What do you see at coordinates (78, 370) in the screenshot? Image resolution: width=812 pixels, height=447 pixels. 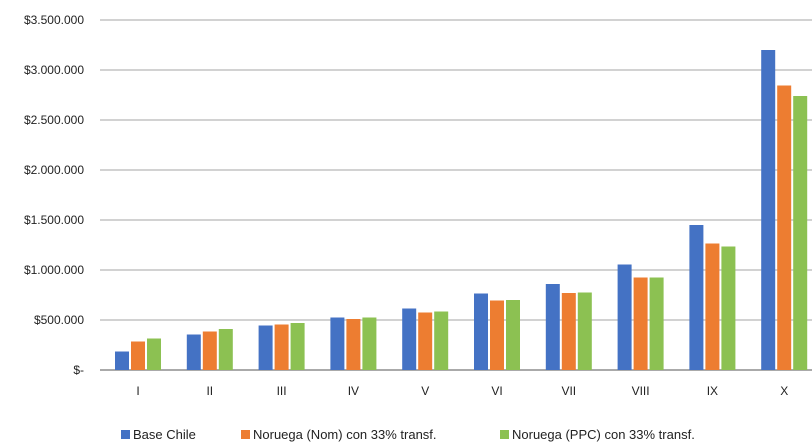 I see `y-tick-label: $-` at bounding box center [78, 370].